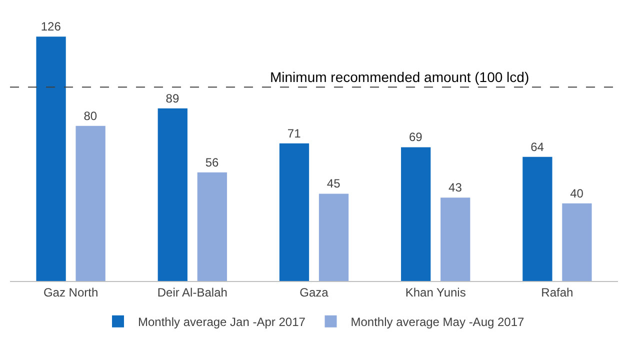  What do you see at coordinates (577, 193) in the screenshot?
I see `data-label: 40` at bounding box center [577, 193].